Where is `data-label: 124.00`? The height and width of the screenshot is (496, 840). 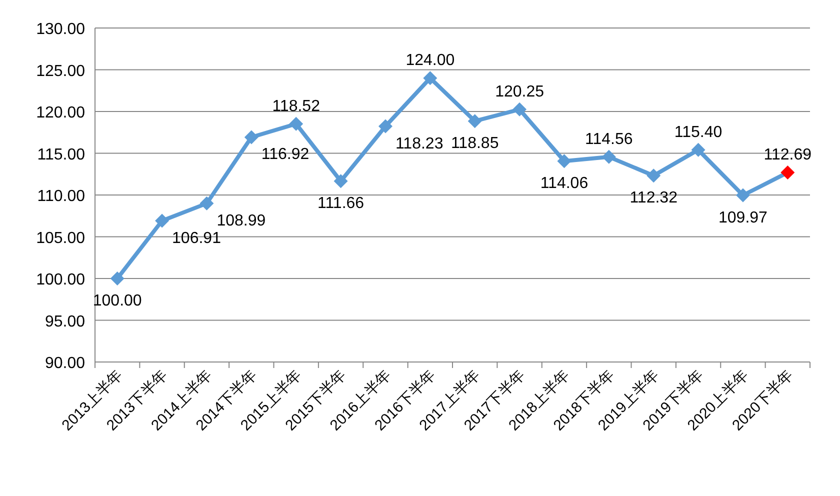
data-label: 124.00 is located at coordinates (430, 61).